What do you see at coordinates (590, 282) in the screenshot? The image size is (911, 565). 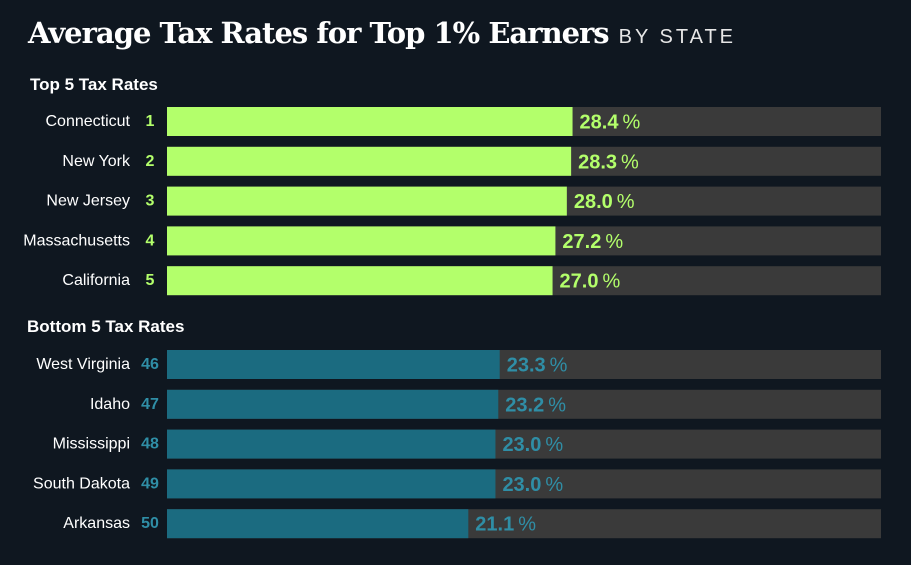 I see `value-label: 27.0%` at bounding box center [590, 282].